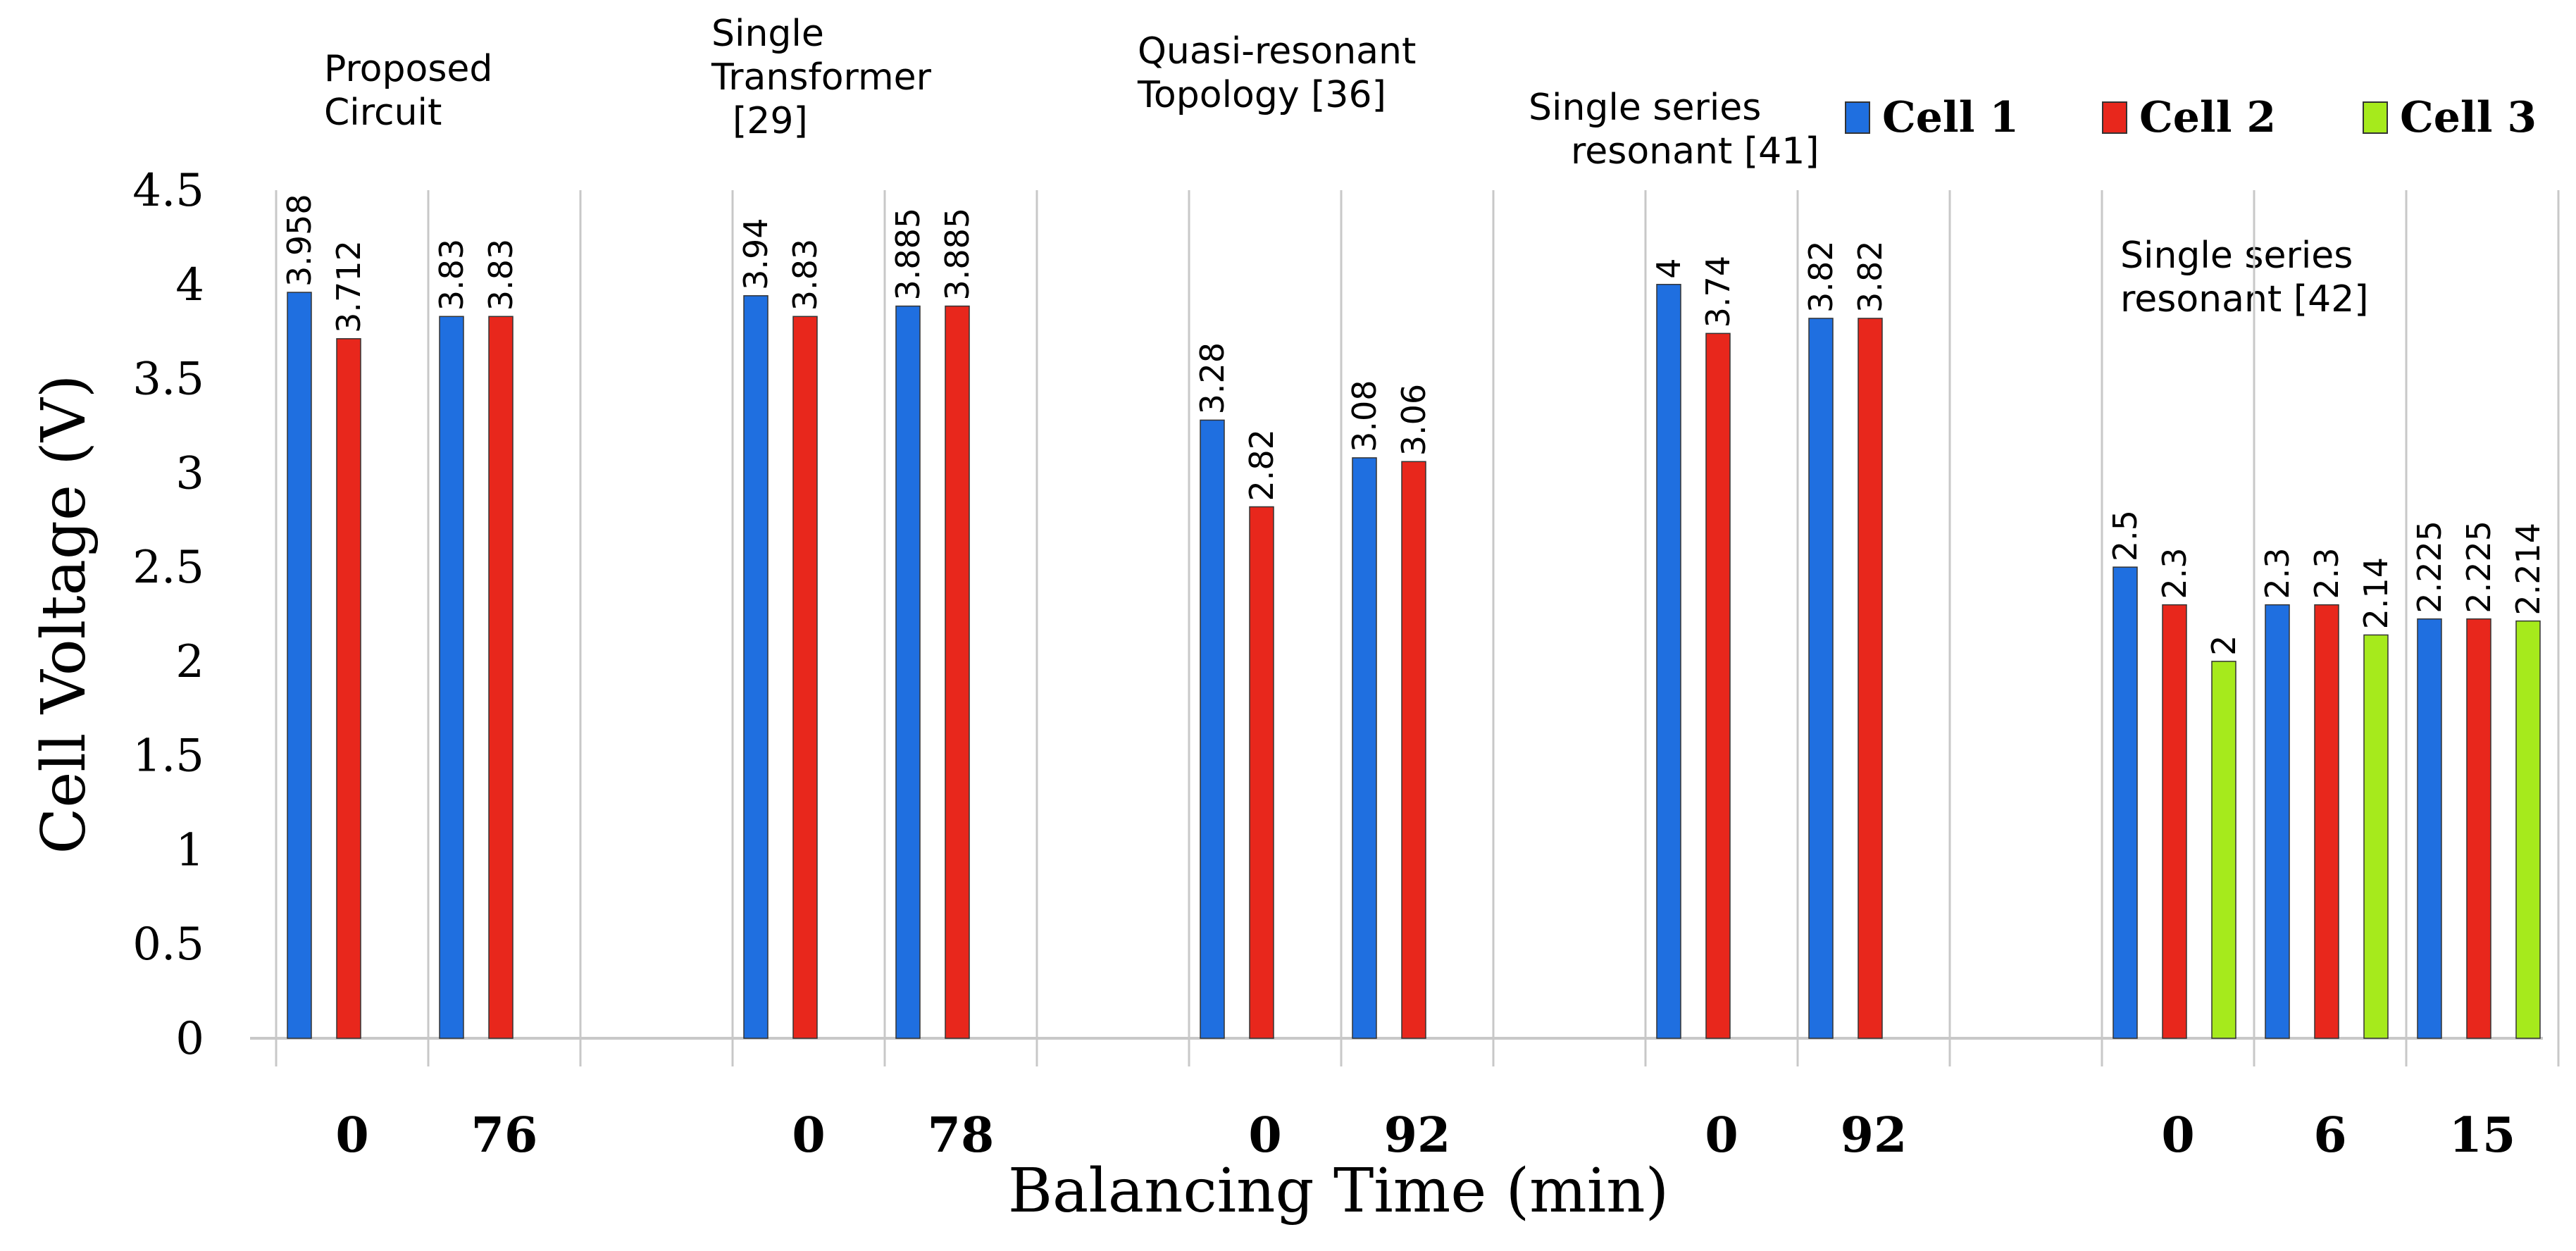 The width and height of the screenshot is (2576, 1251). I want to click on y-tick-label: 2.5, so click(168, 568).